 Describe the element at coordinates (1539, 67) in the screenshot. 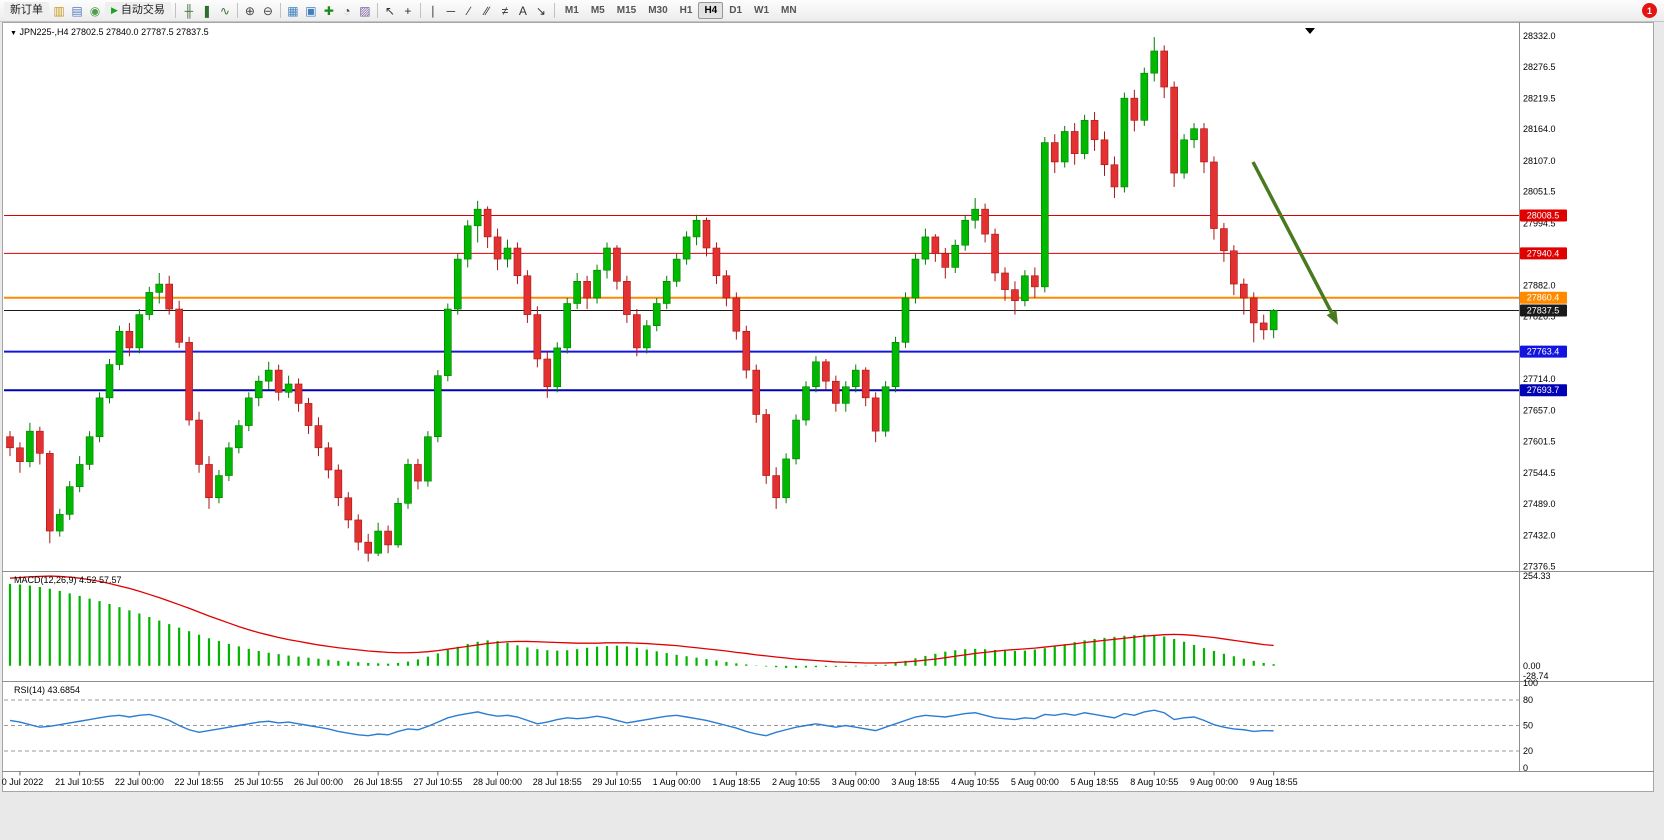

I see `svg-text: 28276.5` at that location.